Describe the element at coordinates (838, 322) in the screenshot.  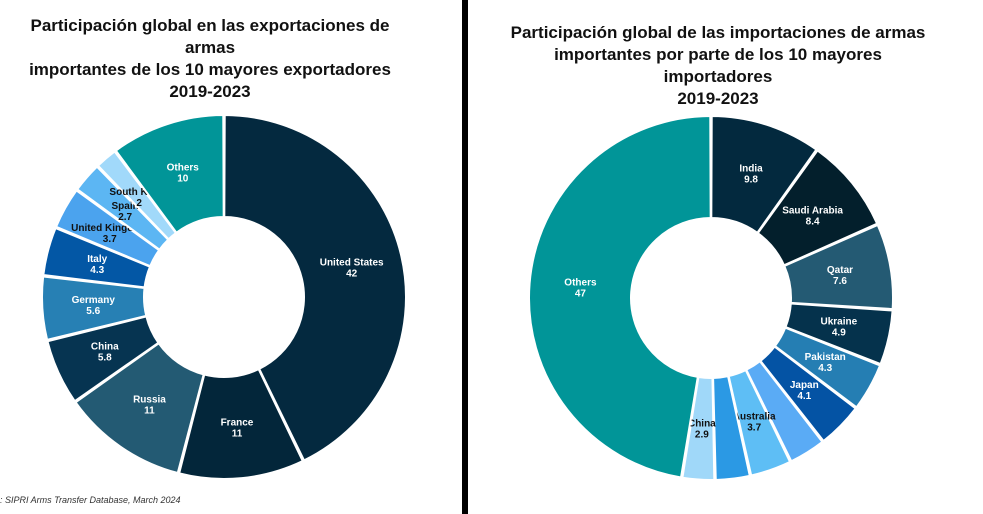
I see `slice-label: Ukraine` at that location.